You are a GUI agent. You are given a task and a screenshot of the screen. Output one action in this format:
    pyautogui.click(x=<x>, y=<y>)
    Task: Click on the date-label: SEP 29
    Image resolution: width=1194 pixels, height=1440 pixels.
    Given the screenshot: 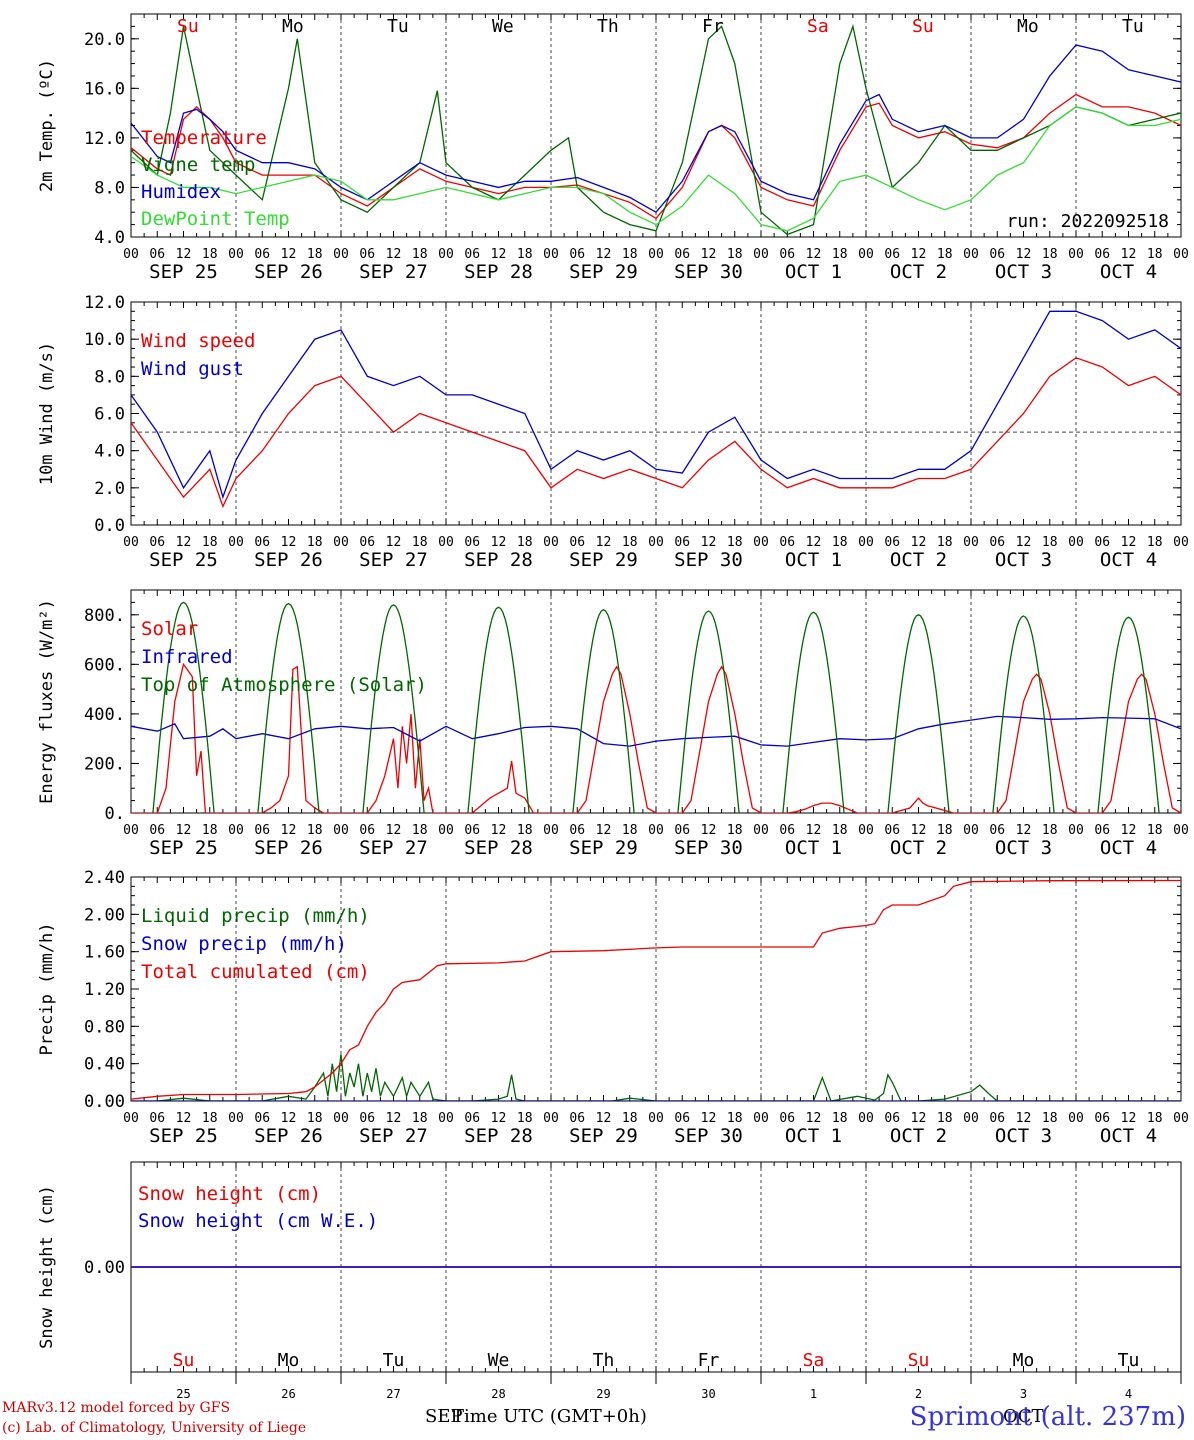 What is the action you would take?
    pyautogui.click(x=603, y=848)
    